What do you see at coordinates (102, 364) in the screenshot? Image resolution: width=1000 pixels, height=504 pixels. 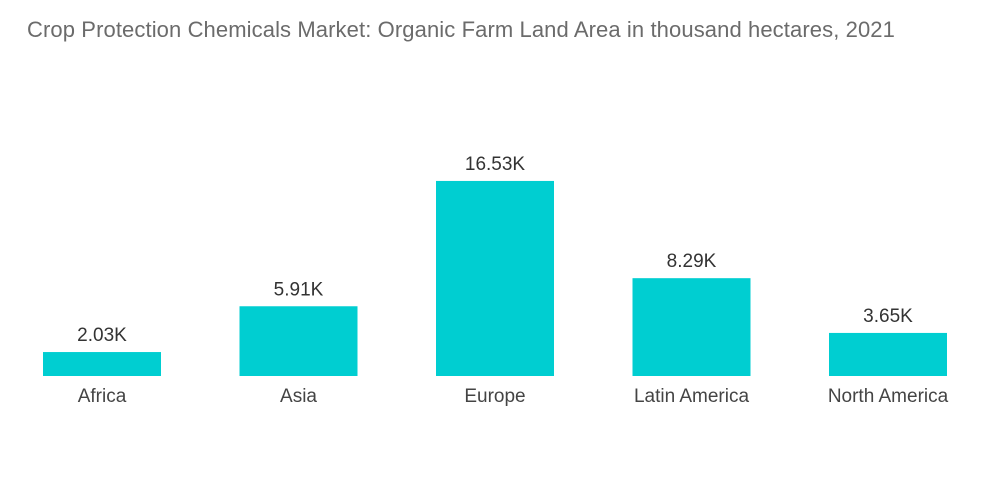 I see `bar-africa` at bounding box center [102, 364].